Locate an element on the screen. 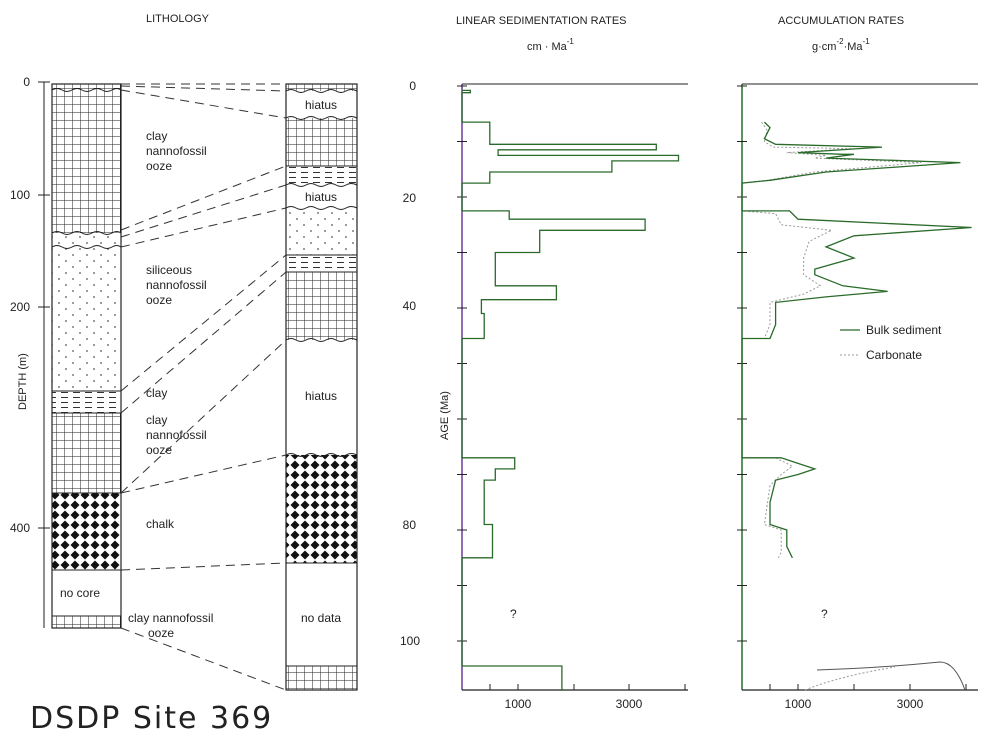  depth-tick-200: 200 is located at coordinates (20, 307).